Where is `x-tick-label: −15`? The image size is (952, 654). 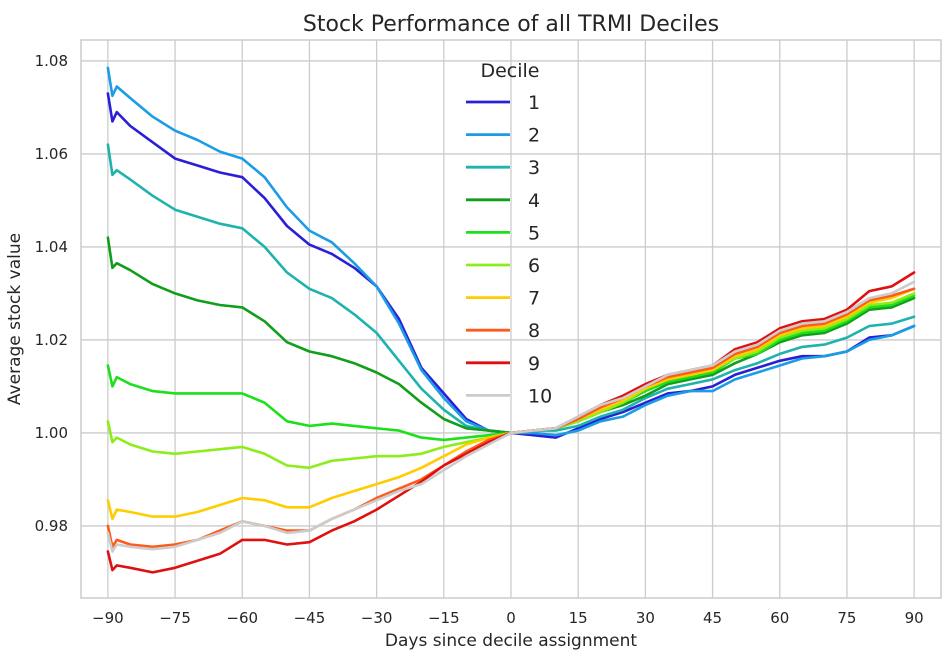
x-tick-label: −15 is located at coordinates (444, 618).